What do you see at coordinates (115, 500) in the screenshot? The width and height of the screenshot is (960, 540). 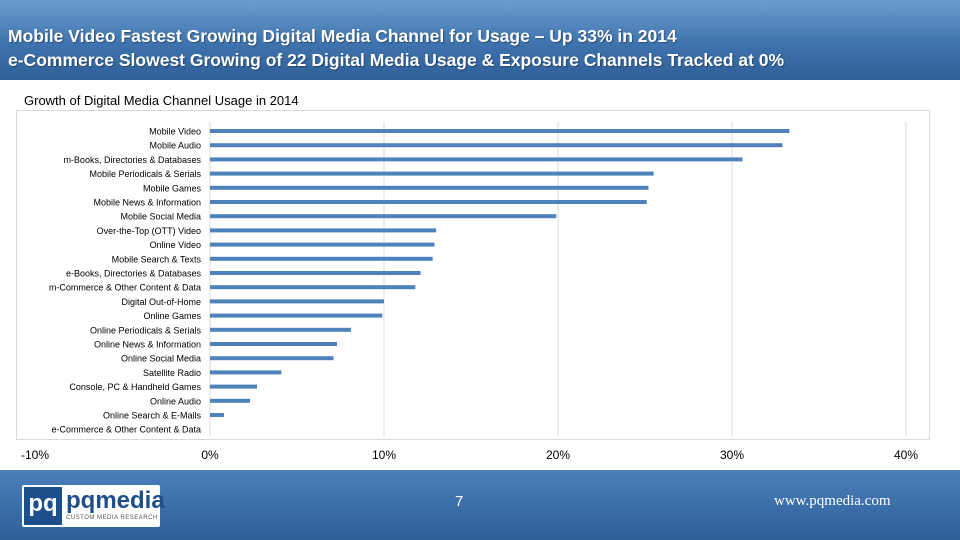 I see `logo-brand: pqmedia` at bounding box center [115, 500].